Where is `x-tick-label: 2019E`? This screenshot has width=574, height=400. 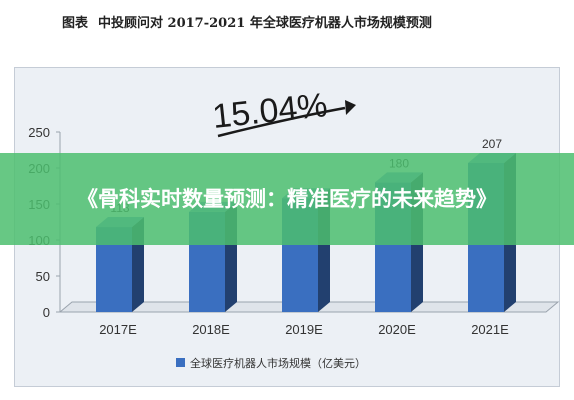
x-tick-label: 2019E is located at coordinates (304, 329).